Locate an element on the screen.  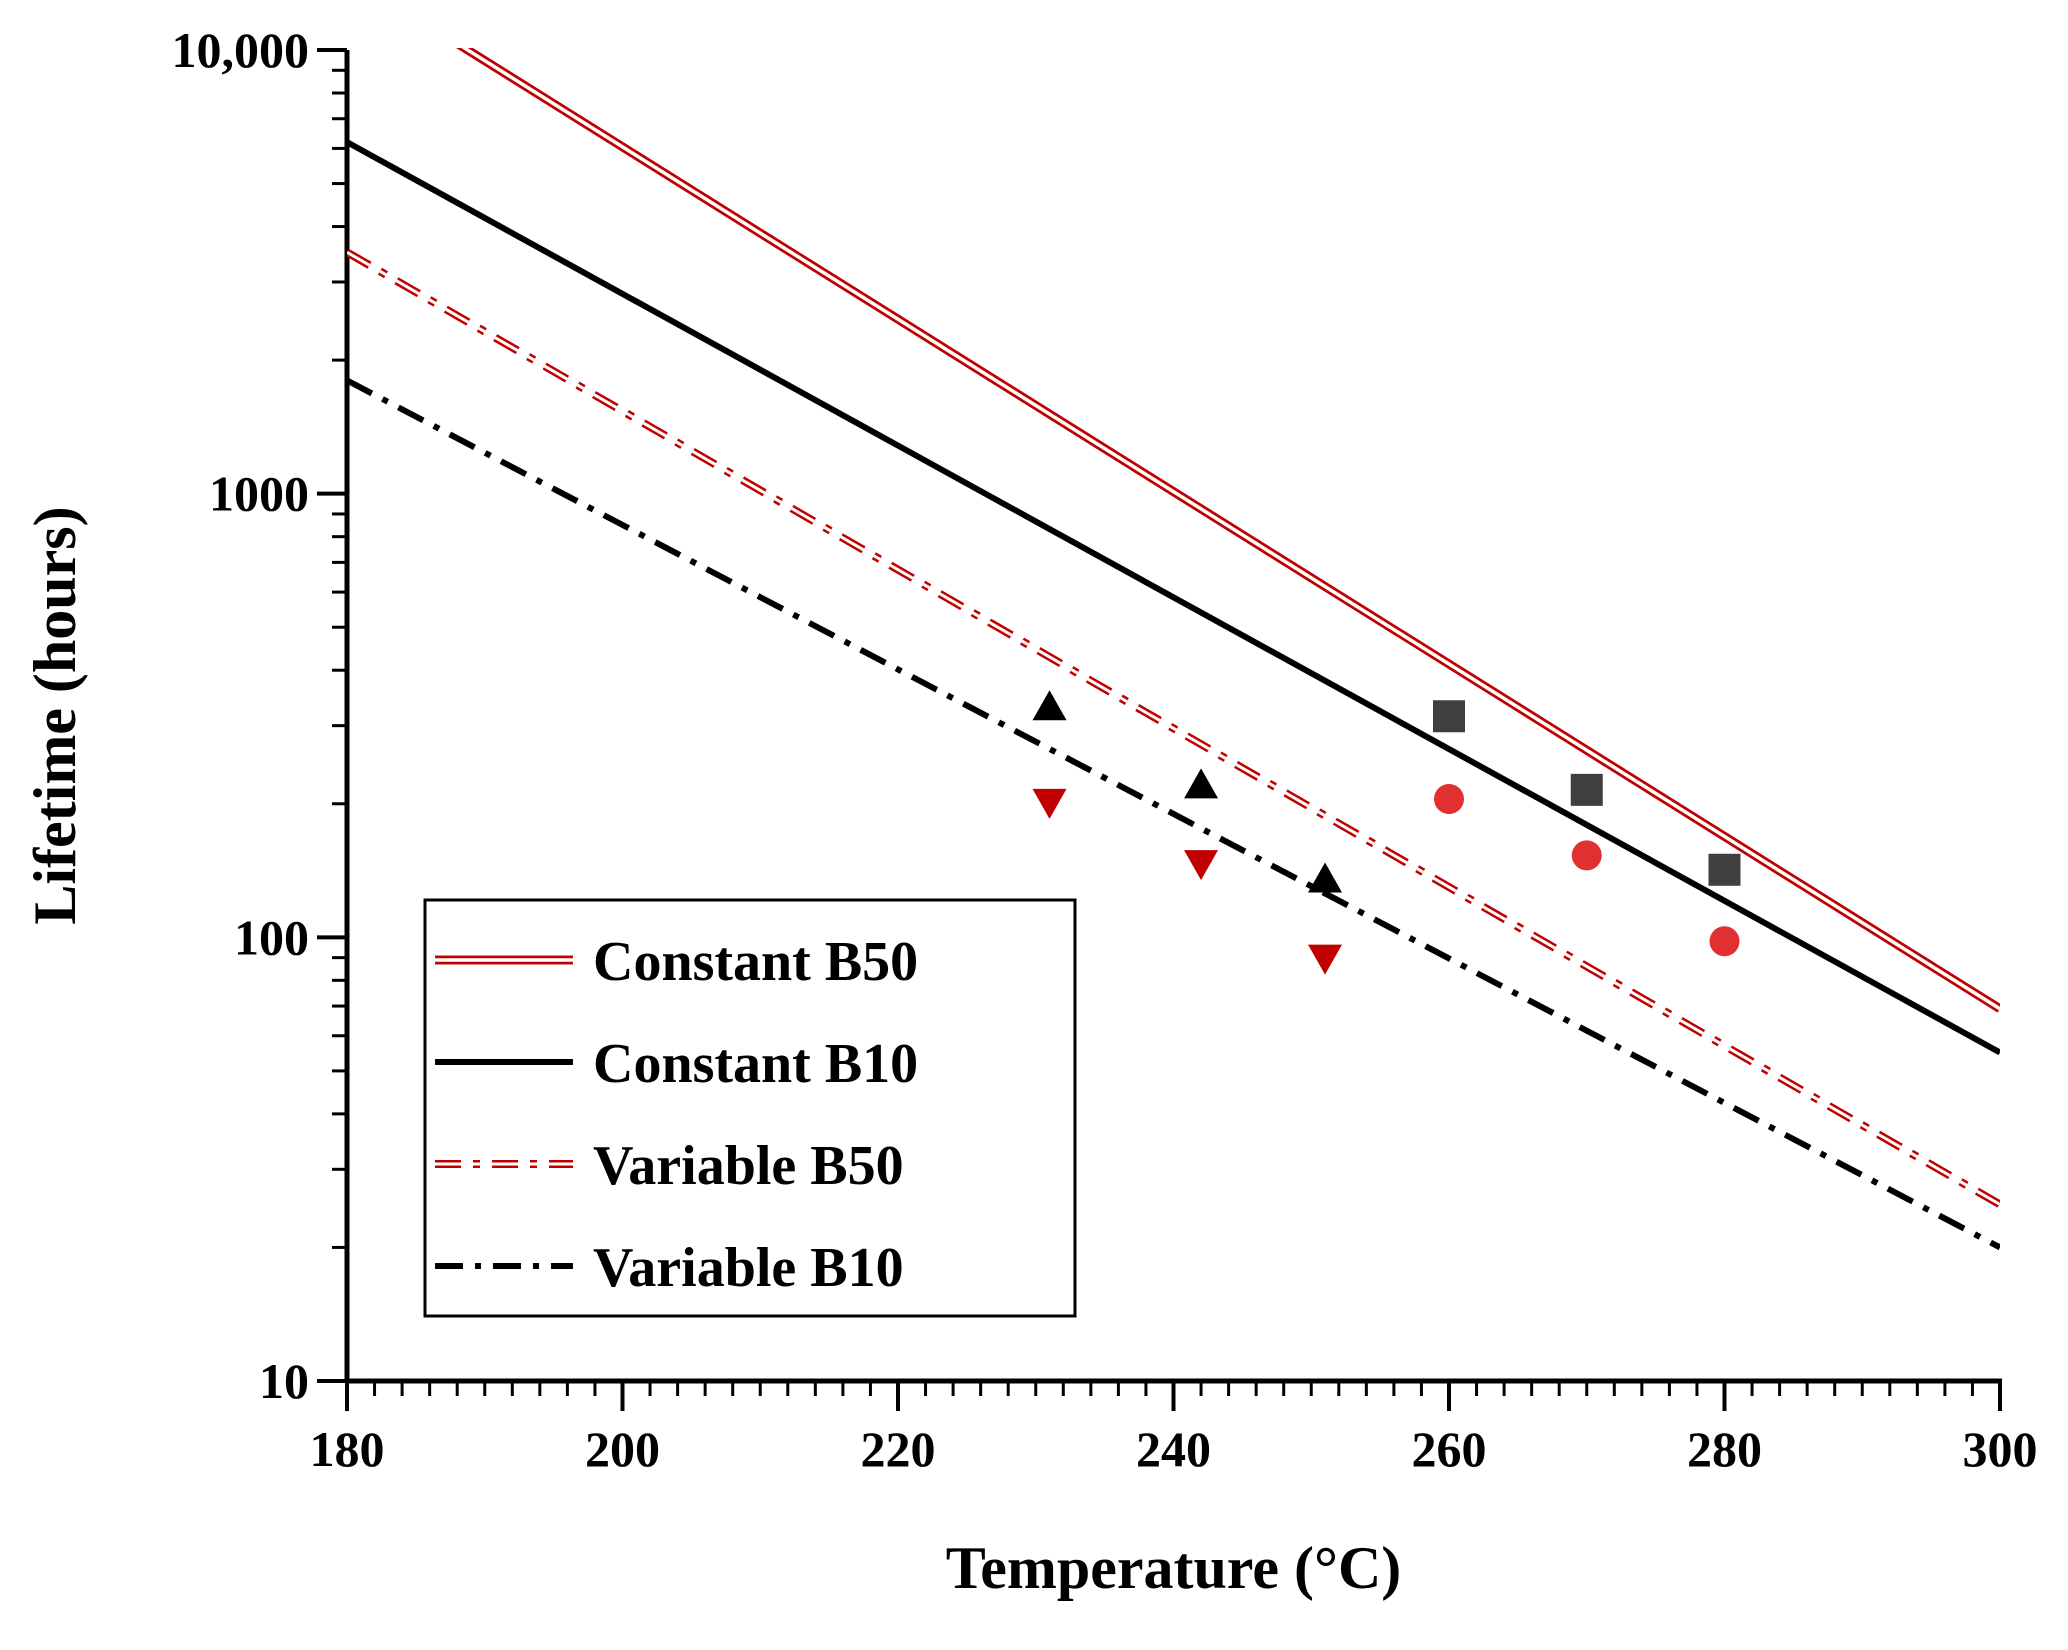
x-axis-title: Temperature (°C) is located at coordinates (1174, 1568).